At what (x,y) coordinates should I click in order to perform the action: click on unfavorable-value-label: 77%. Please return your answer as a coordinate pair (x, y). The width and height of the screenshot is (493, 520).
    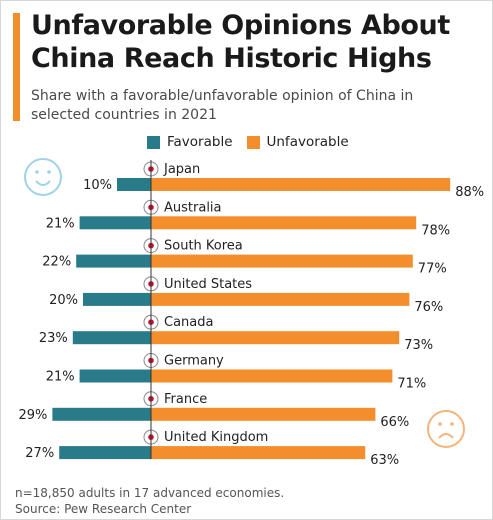
    Looking at the image, I should click on (432, 269).